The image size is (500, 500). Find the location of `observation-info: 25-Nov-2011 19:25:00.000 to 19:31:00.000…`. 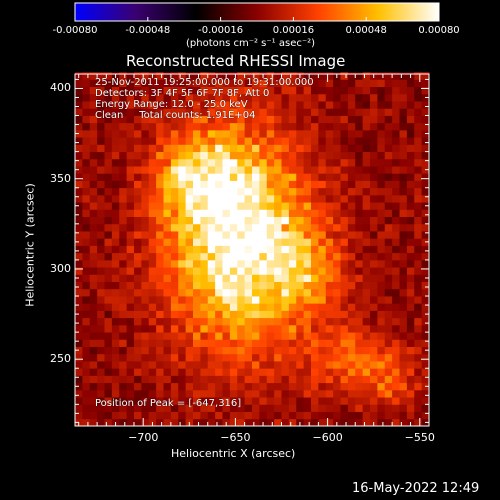

observation-info: 25-Nov-2011 19:25:00.000 to 19:31:00.000… is located at coordinates (204, 99).